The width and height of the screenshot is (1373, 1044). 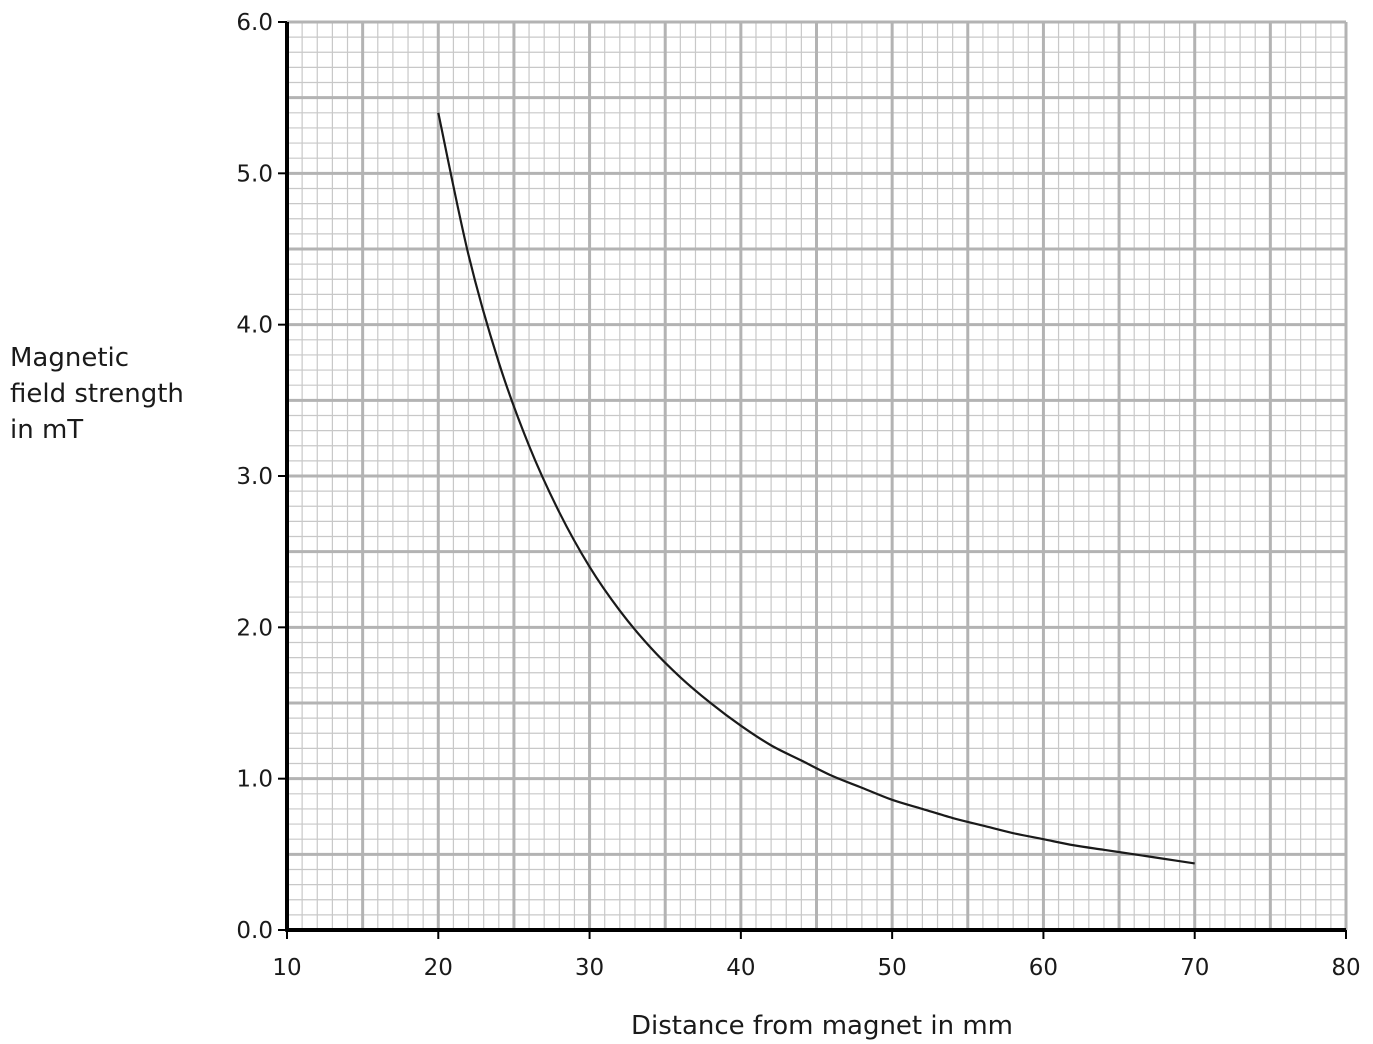 What do you see at coordinates (892, 968) in the screenshot?
I see `x-tick-label: 50` at bounding box center [892, 968].